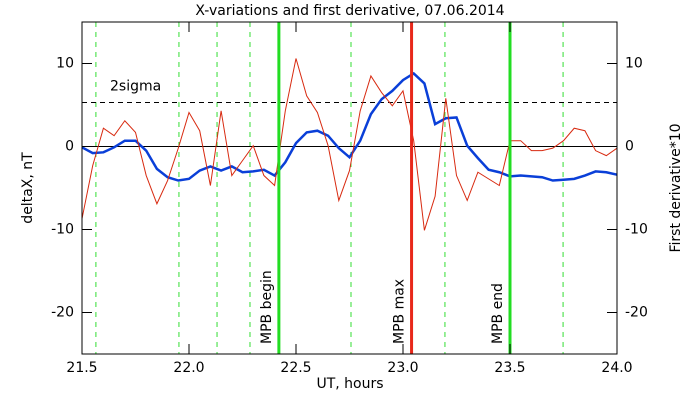 The image size is (700, 400). Describe the element at coordinates (634, 64) in the screenshot. I see `y2-tick-label: 10` at that location.